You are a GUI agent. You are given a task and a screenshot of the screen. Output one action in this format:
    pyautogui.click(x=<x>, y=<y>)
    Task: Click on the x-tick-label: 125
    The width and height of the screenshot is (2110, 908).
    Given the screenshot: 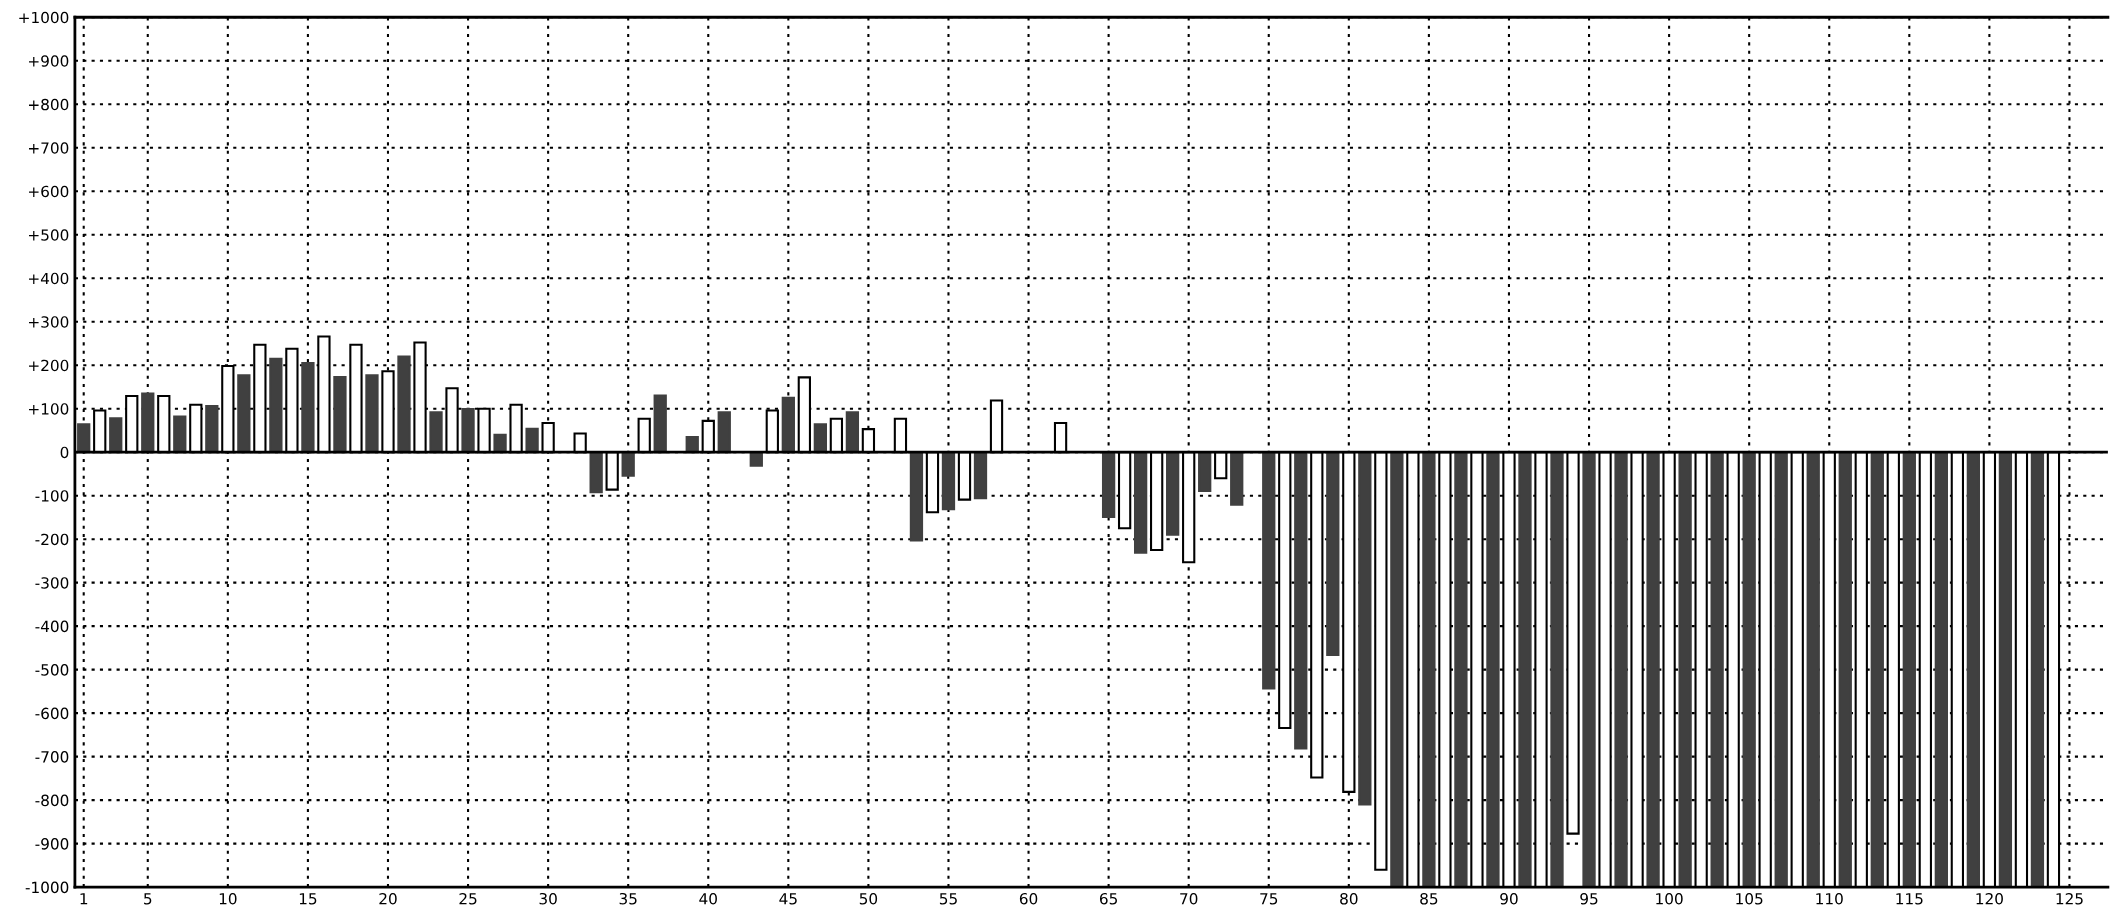 What is the action you would take?
    pyautogui.click(x=2069, y=898)
    